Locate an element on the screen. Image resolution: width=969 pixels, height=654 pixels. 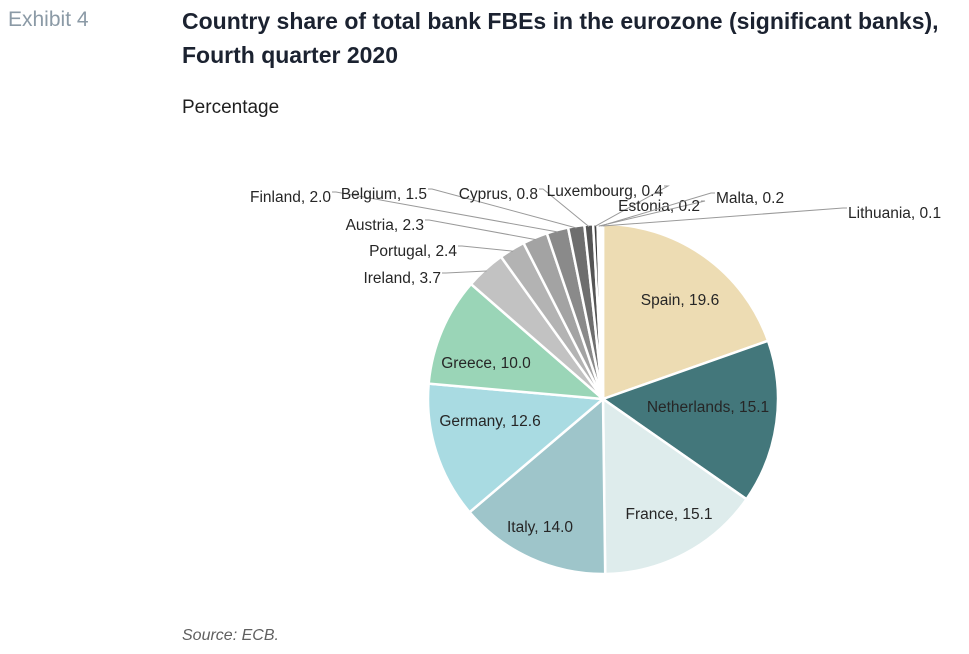
slice-label-ireland: Ireland, 3.7 is located at coordinates (402, 278).